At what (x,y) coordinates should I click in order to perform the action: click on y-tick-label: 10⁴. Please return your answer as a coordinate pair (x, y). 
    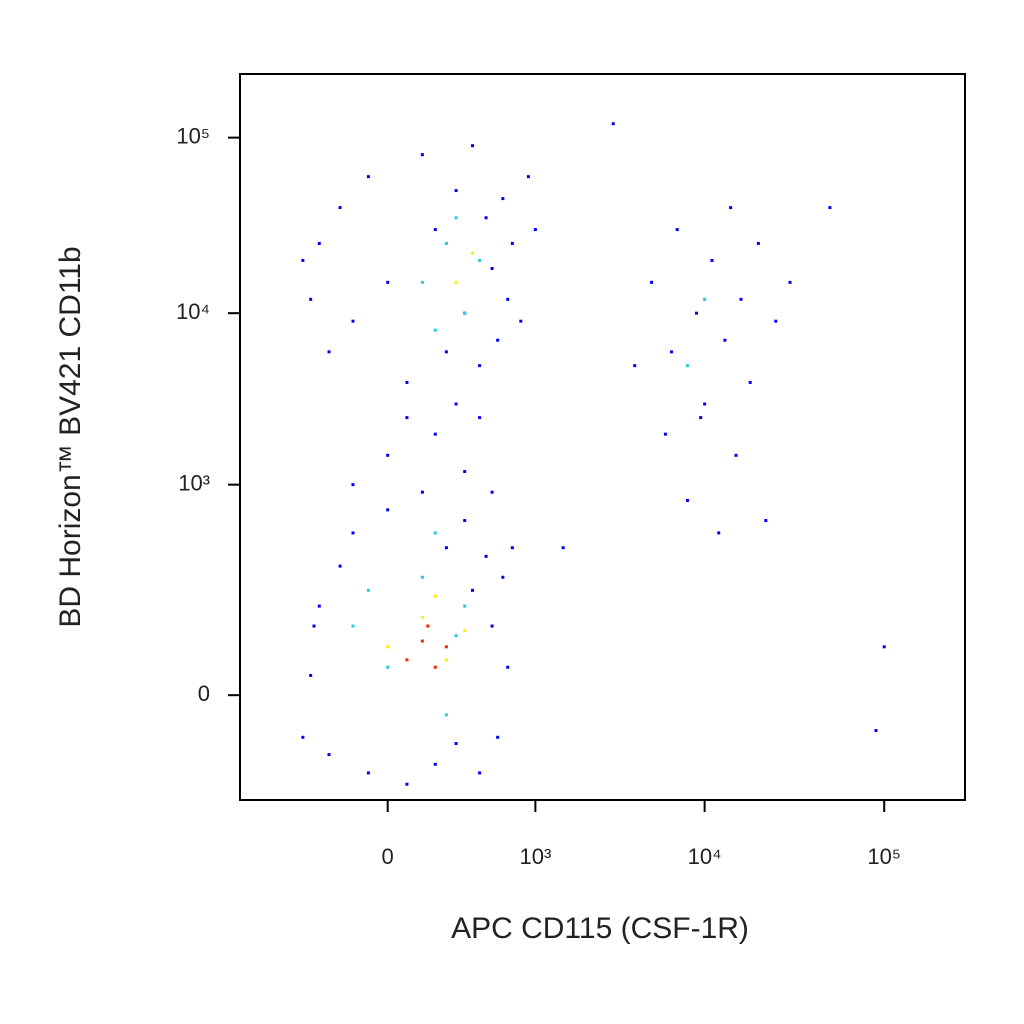
    Looking at the image, I should click on (193, 311).